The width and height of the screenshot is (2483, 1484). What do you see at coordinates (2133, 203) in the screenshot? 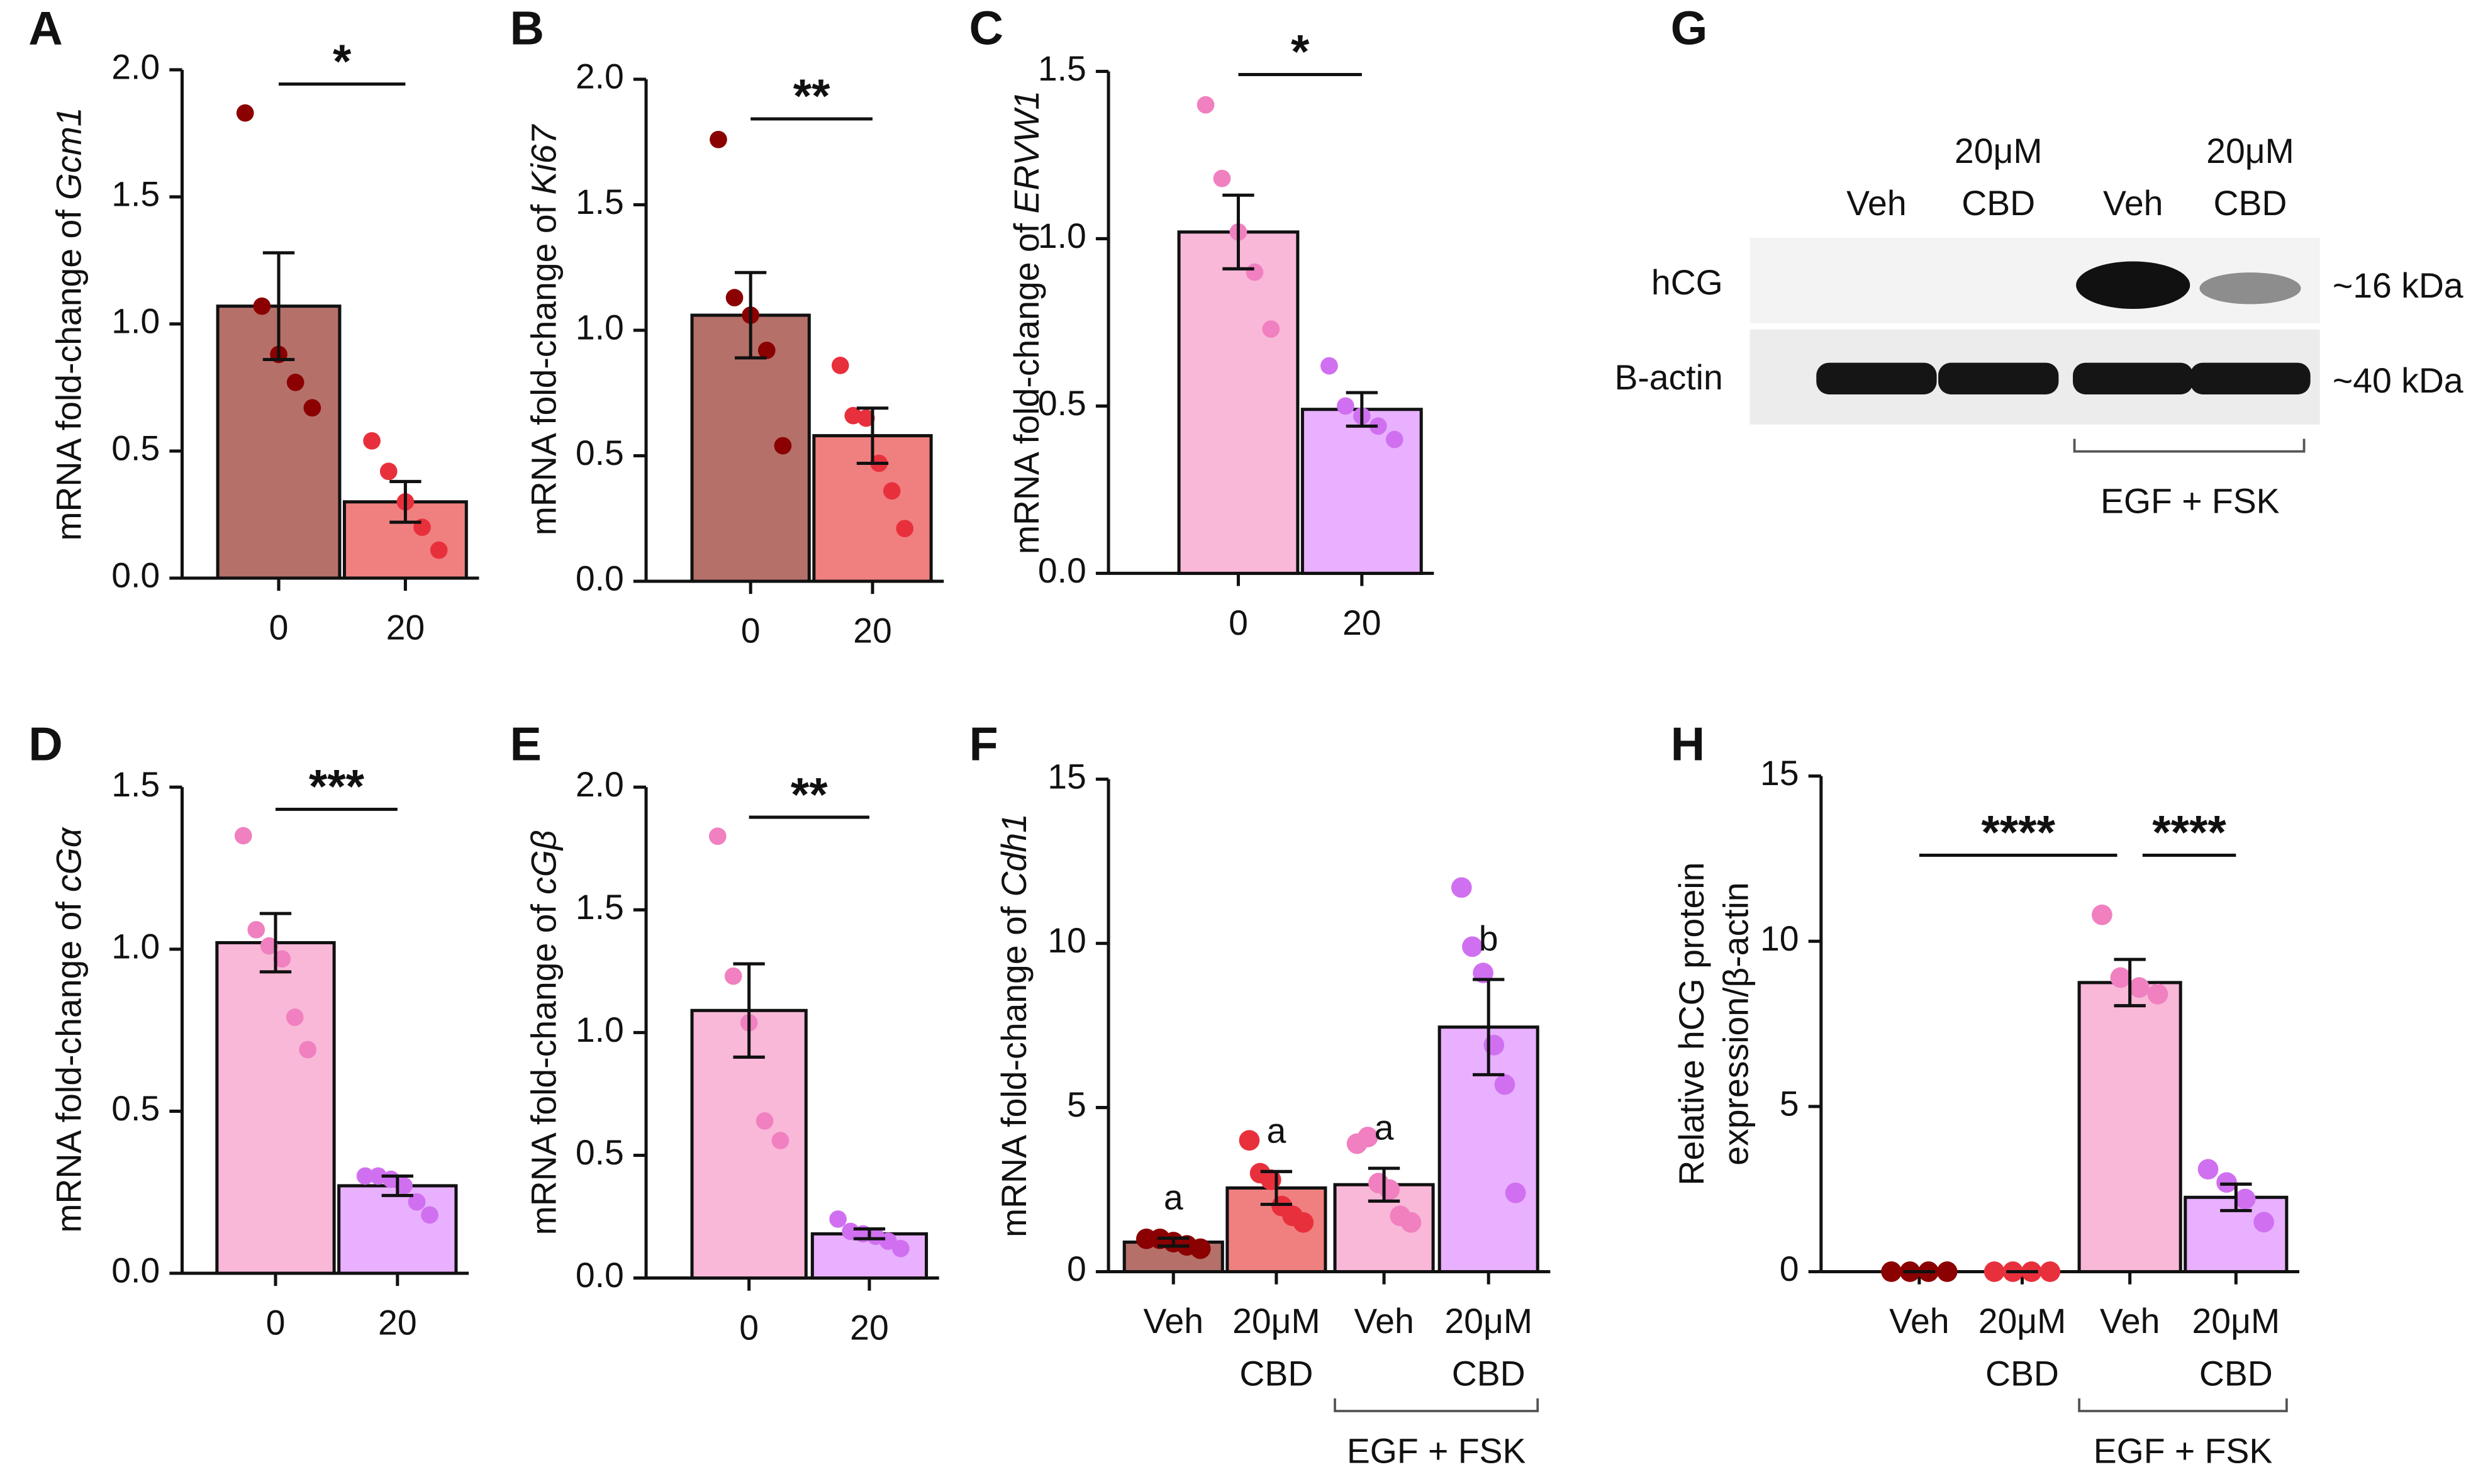
I see `lane-label: Veh` at bounding box center [2133, 203].